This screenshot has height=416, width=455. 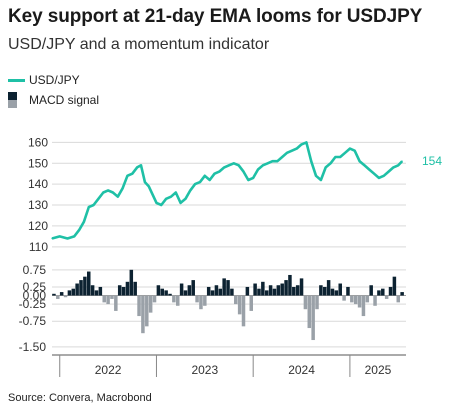 I want to click on bottom-panel-y-ticks: 0.75 0.250.00-0.25 -0.75 -1.50, so click(x=33, y=308).